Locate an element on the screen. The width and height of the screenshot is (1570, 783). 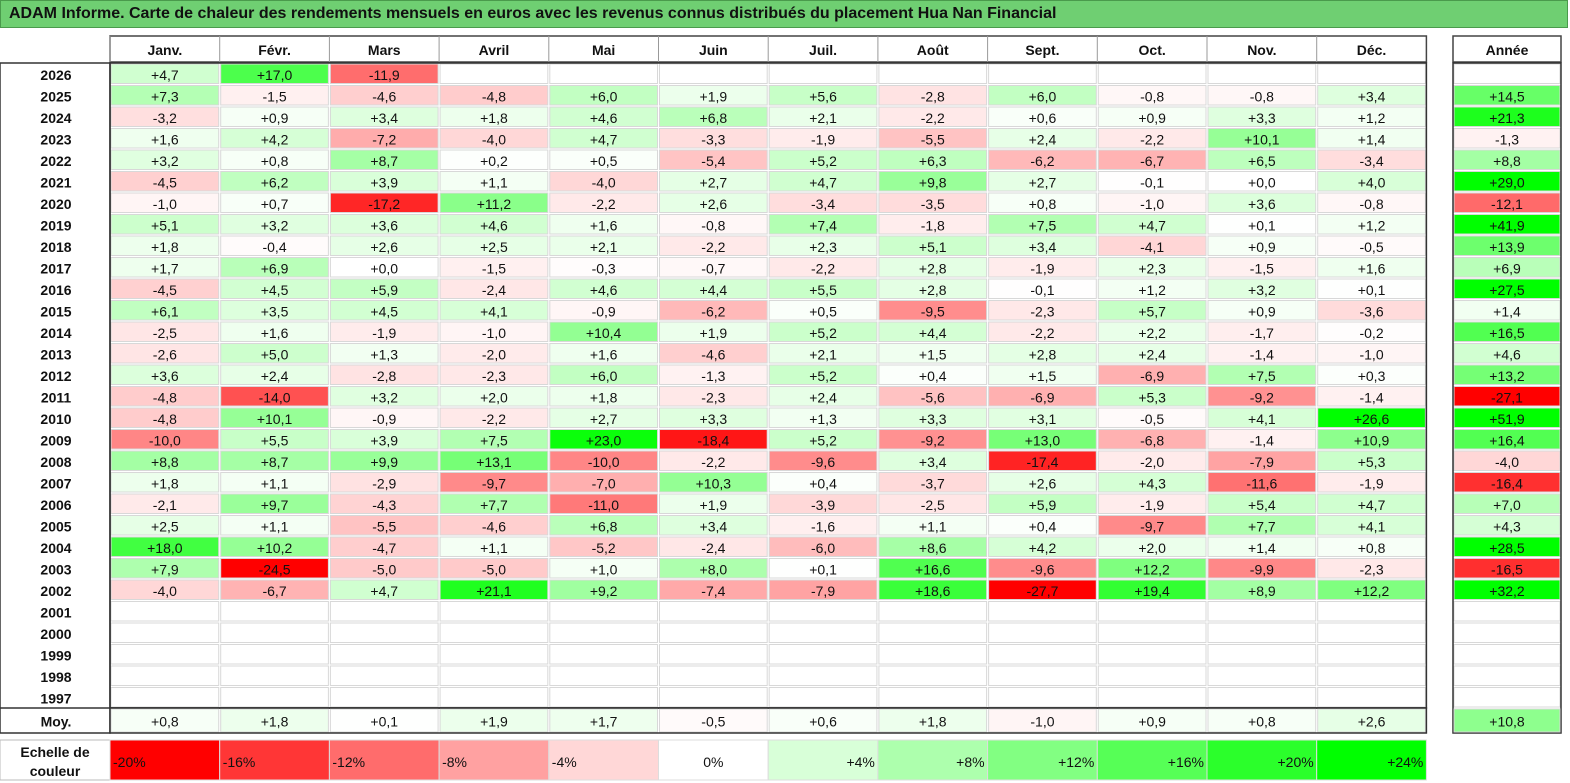
heatmap-cell-value: +9,9 is located at coordinates (384, 462).